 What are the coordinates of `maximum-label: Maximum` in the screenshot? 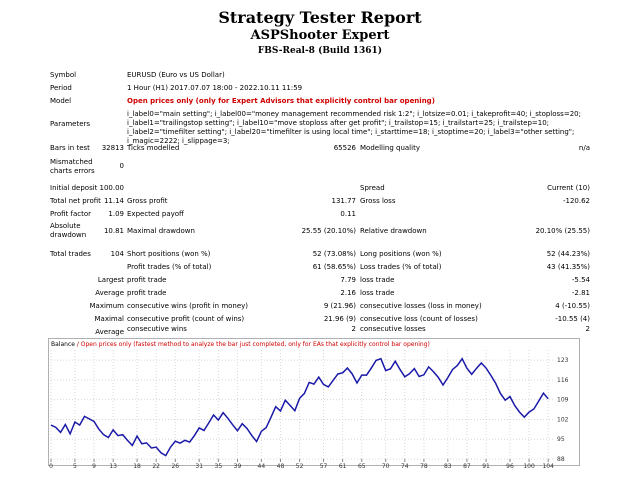 It's located at (107, 306).